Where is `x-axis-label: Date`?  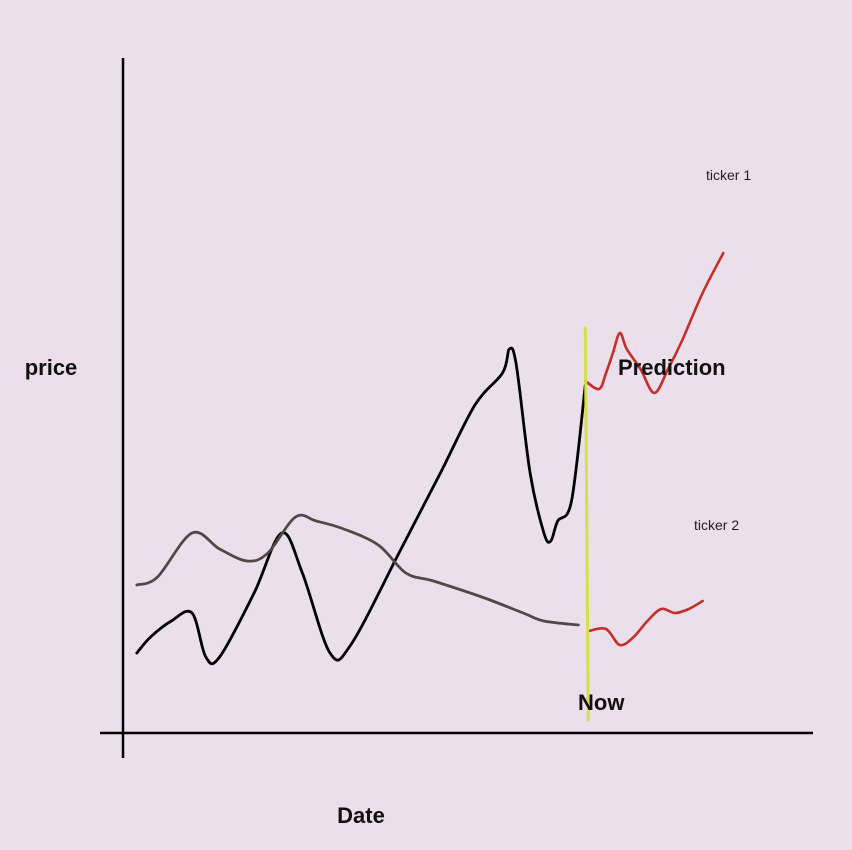 x-axis-label: Date is located at coordinates (361, 815).